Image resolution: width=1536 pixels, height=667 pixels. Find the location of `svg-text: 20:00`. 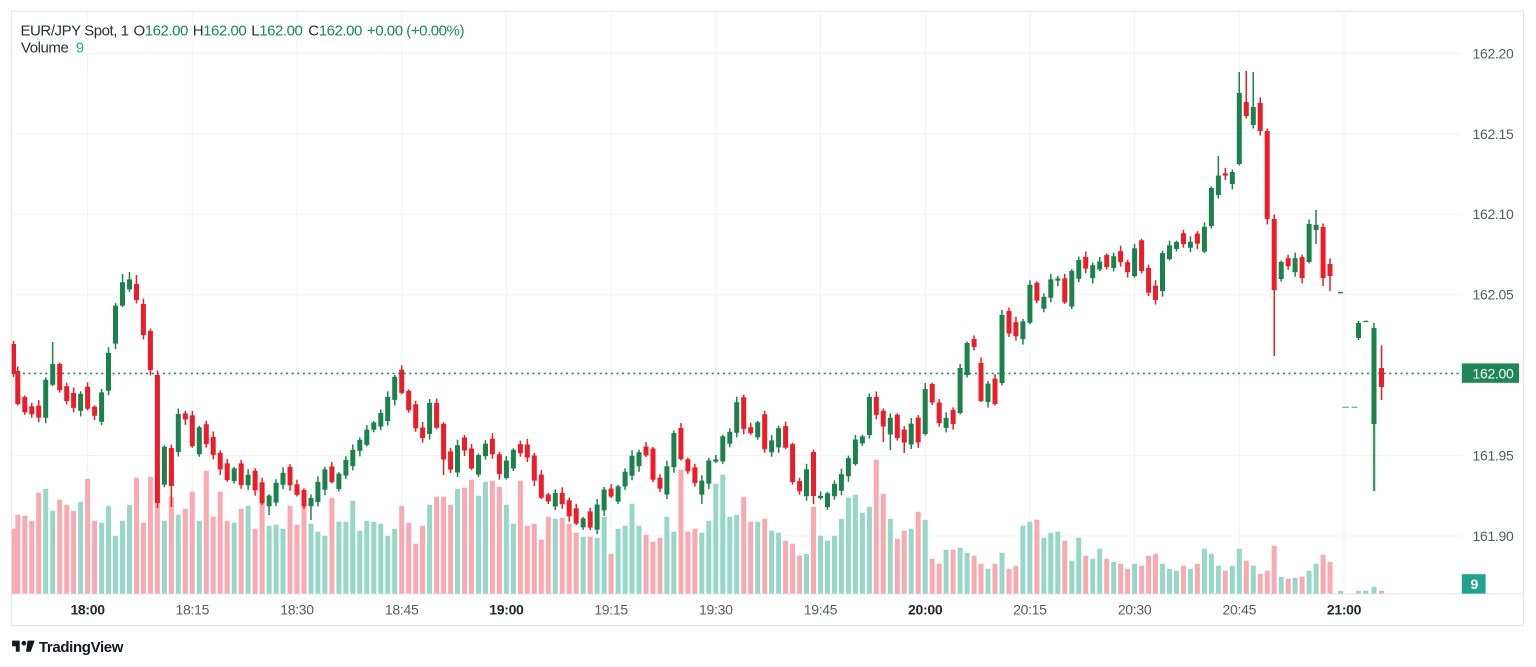

svg-text: 20:00 is located at coordinates (925, 610).